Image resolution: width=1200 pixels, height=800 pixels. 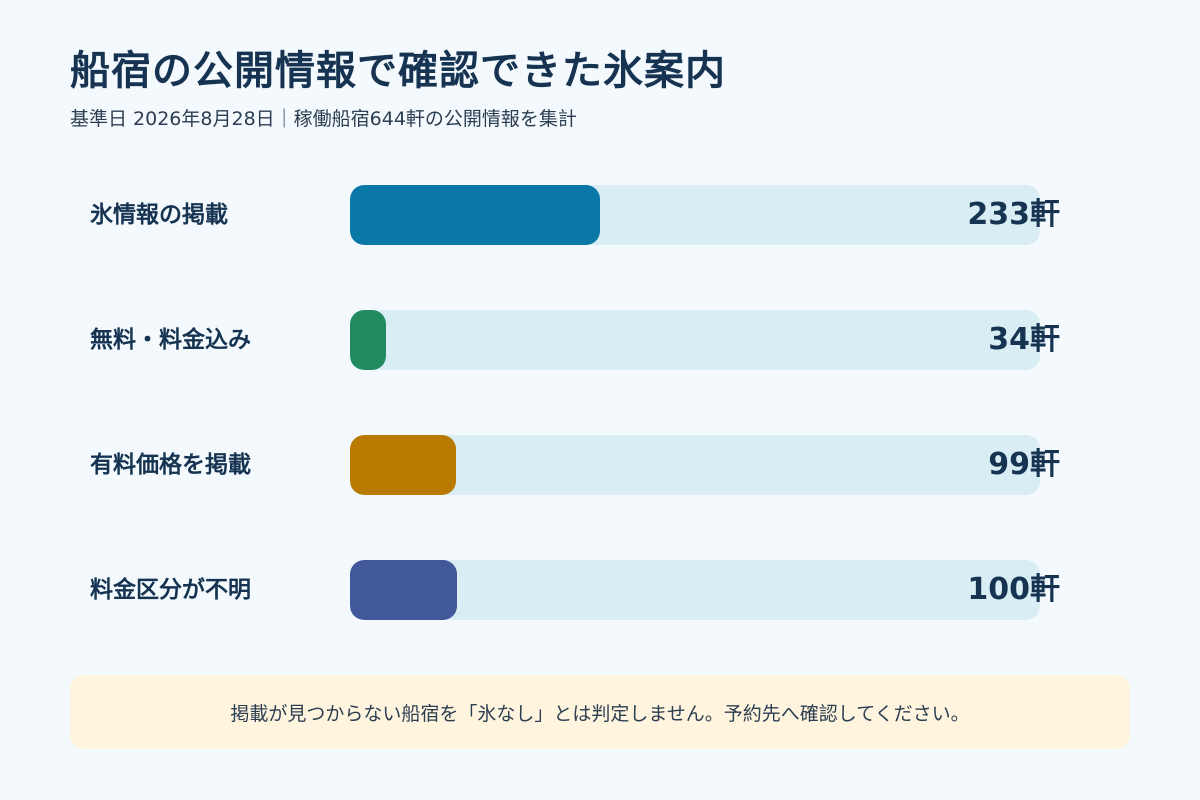 What do you see at coordinates (159, 215) in the screenshot?
I see `bar-label: 氷情報の掲載` at bounding box center [159, 215].